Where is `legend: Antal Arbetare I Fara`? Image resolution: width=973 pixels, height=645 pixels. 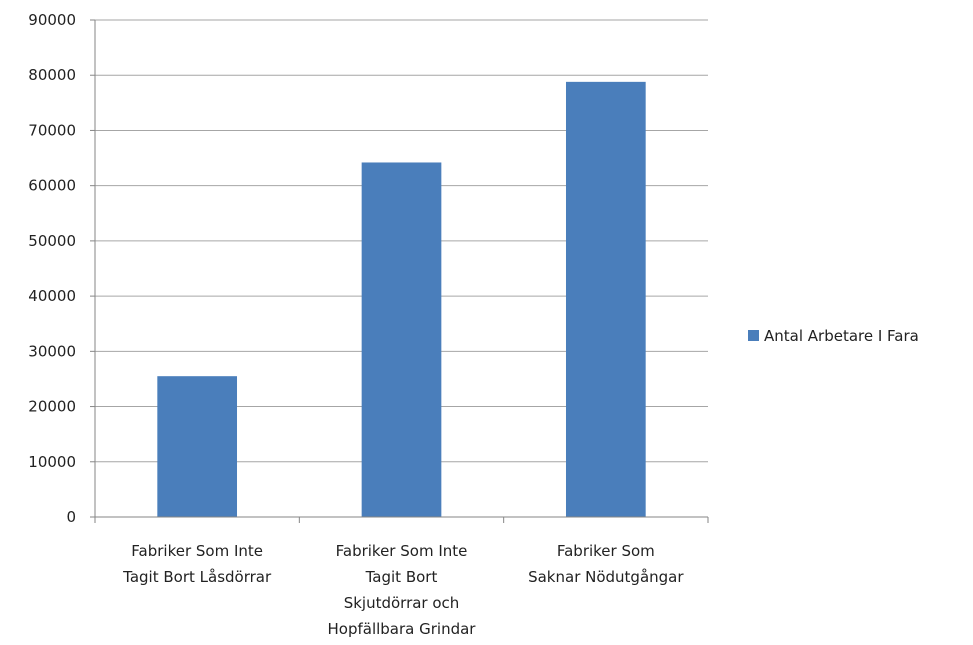
legend: Antal Arbetare I Fara is located at coordinates (833, 336).